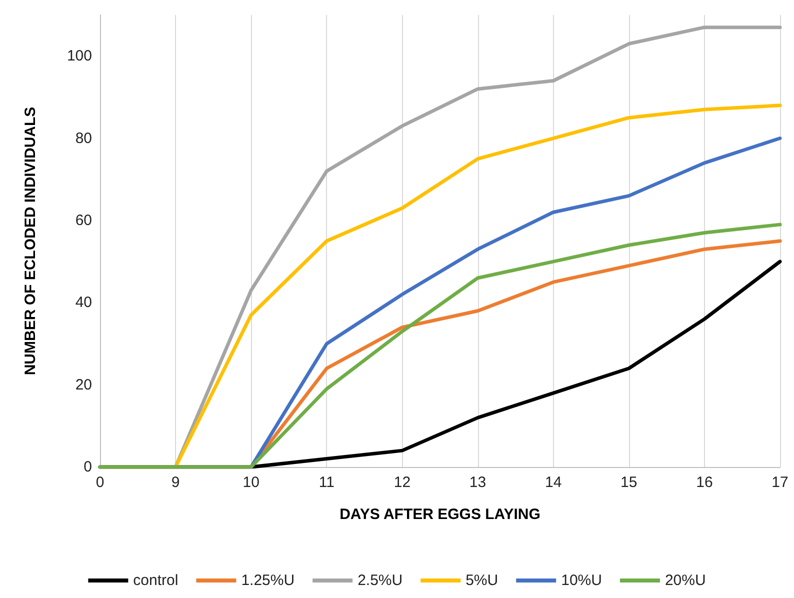  What do you see at coordinates (704, 482) in the screenshot?
I see `x-tick-label: 16` at bounding box center [704, 482].